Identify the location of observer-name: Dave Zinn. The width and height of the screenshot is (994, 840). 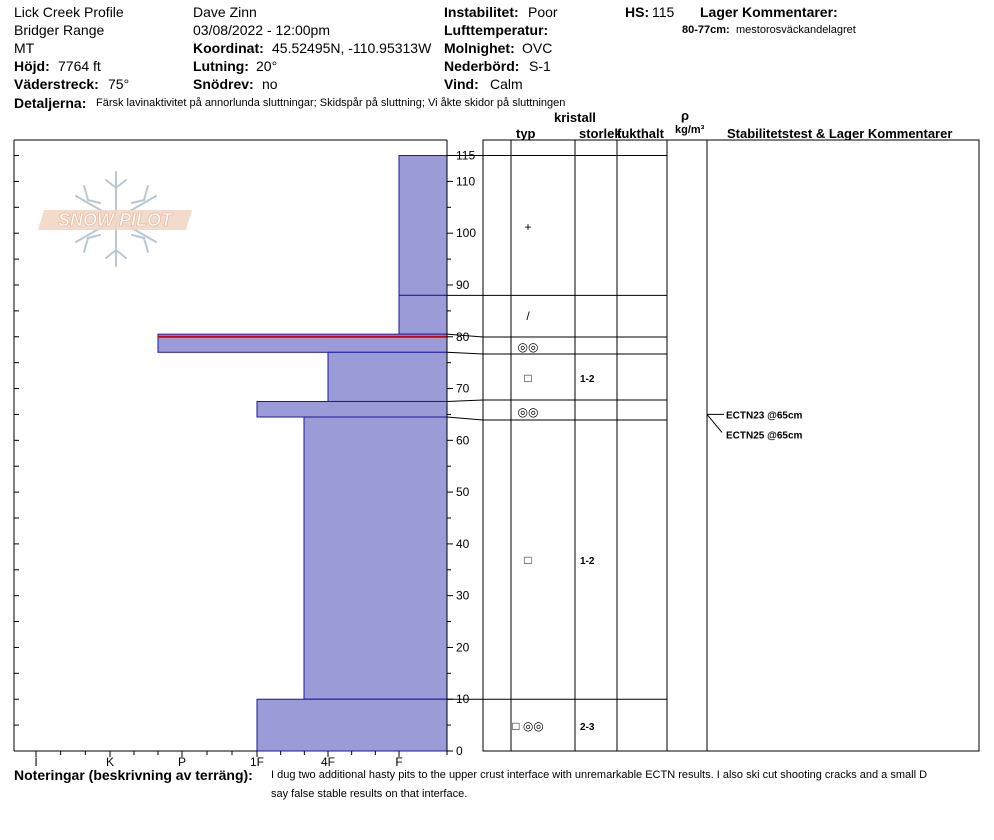
(225, 12).